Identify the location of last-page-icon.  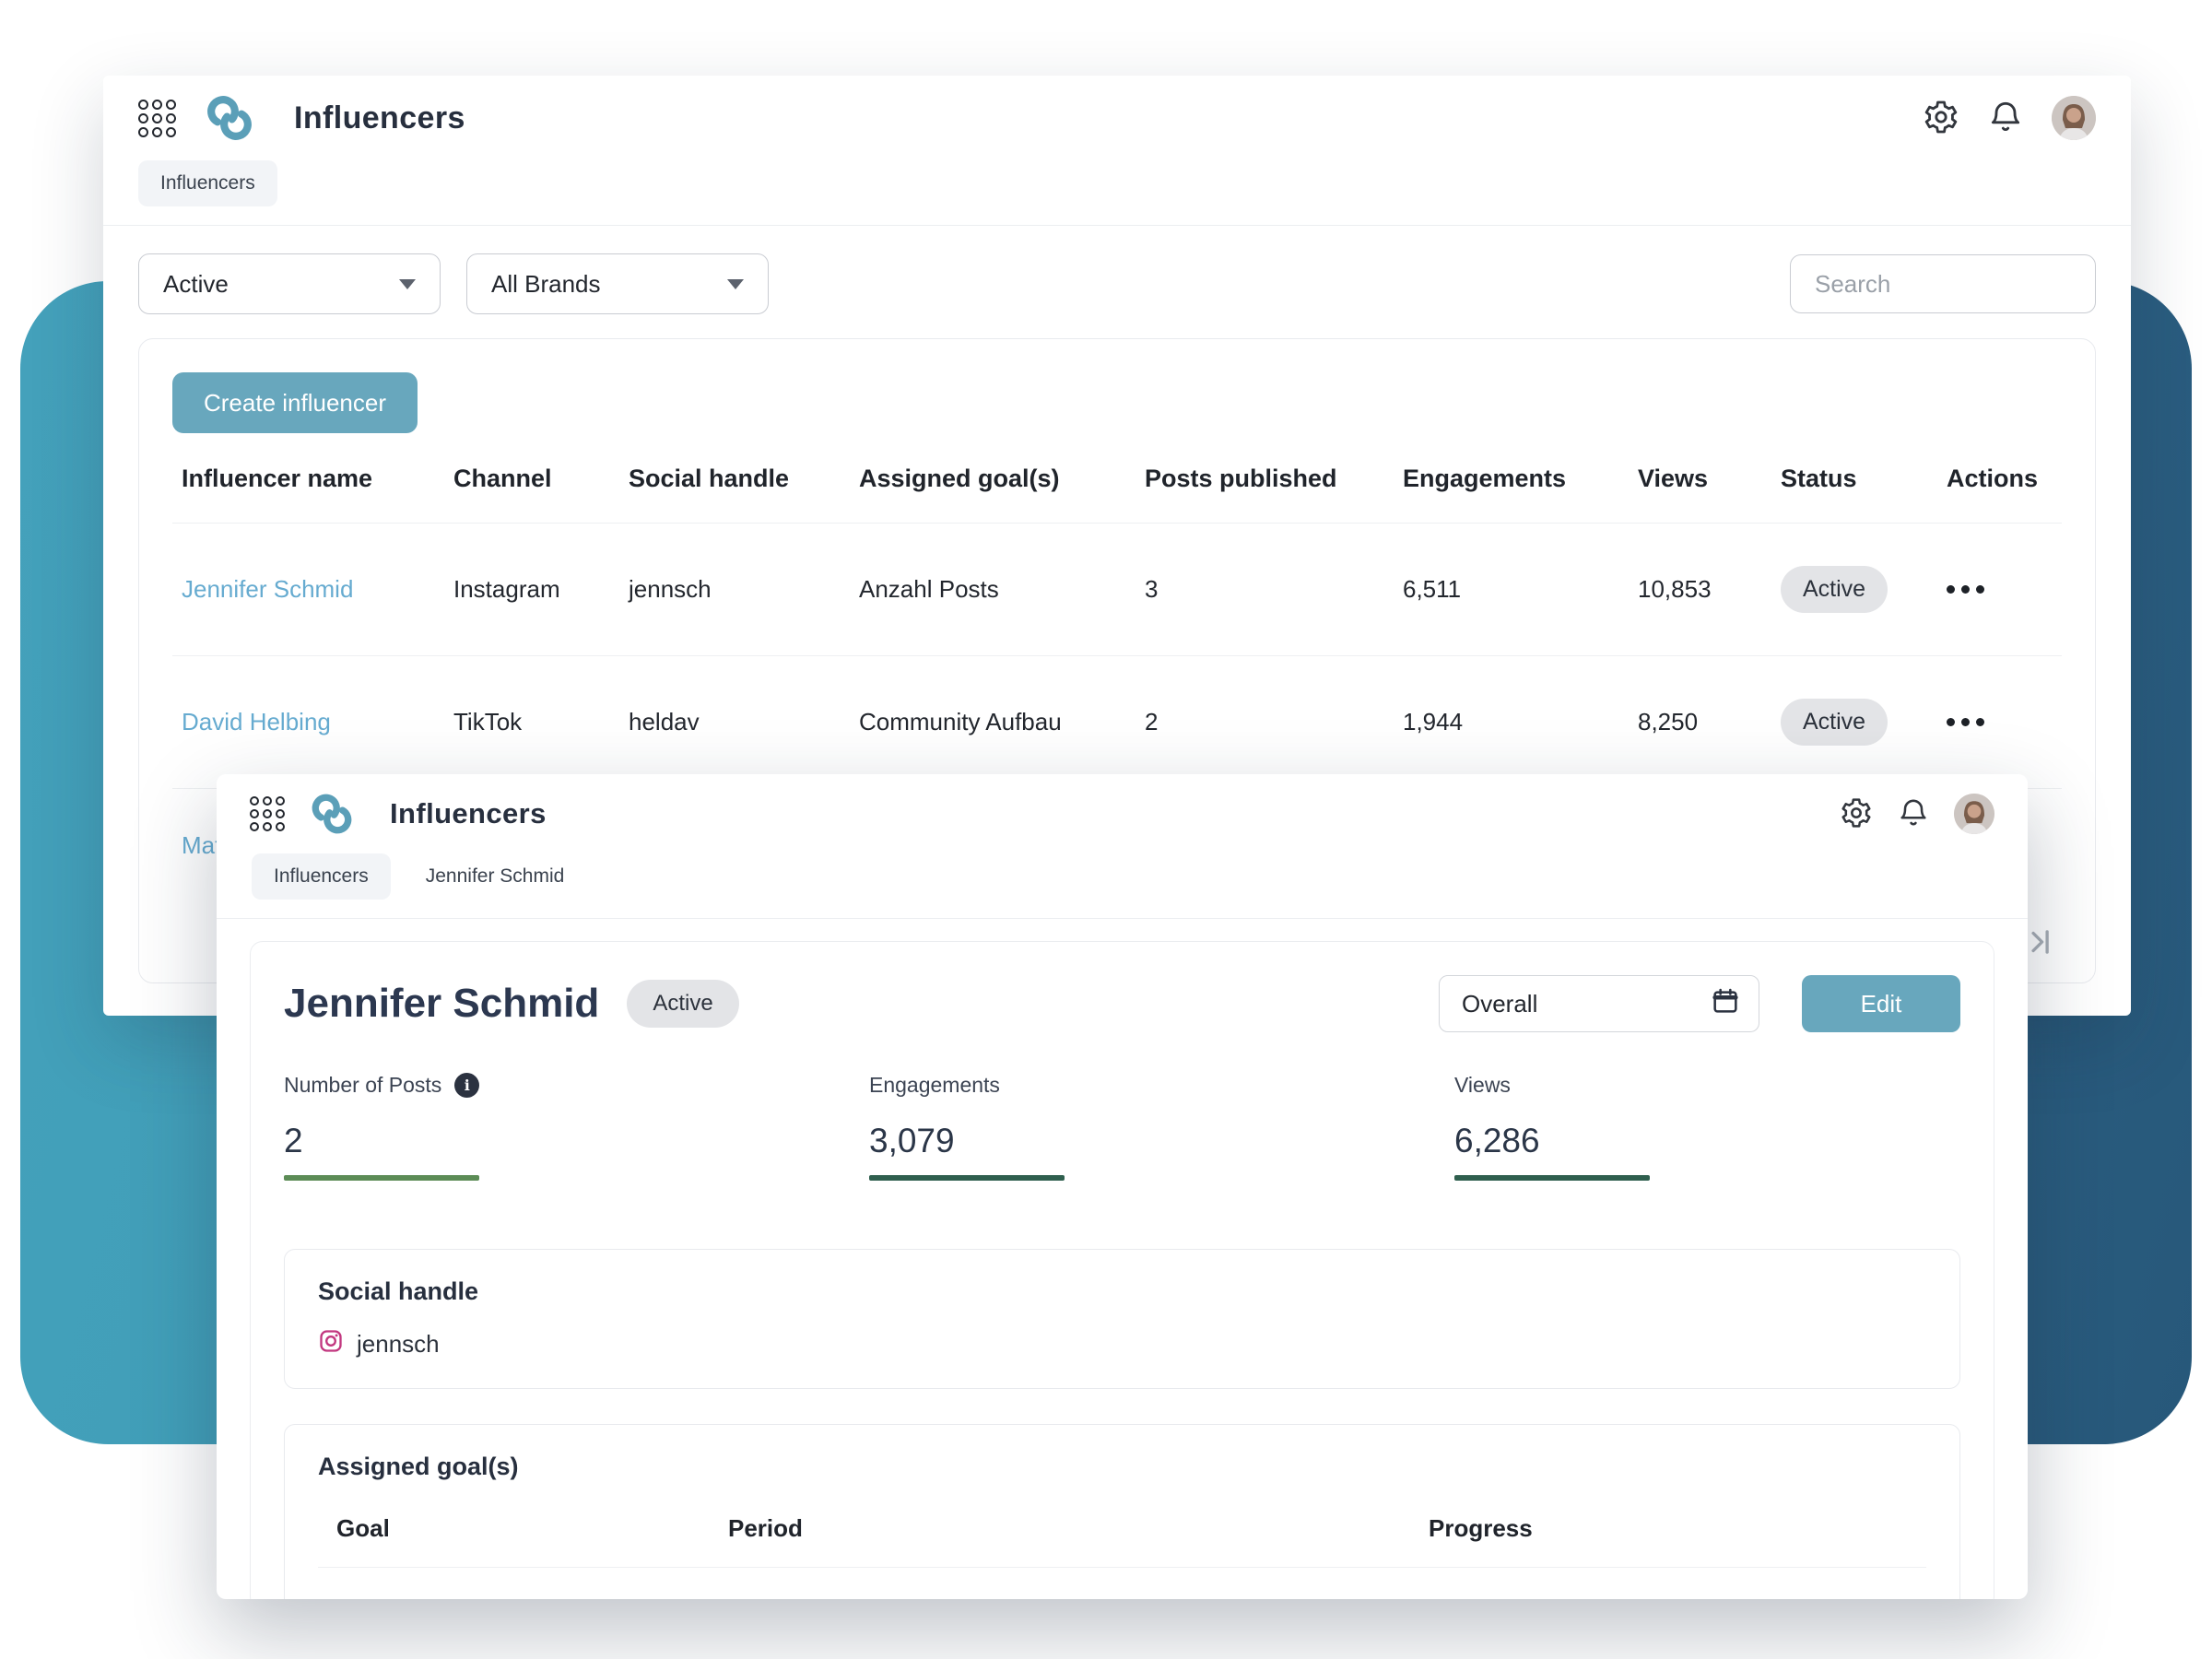
(2040, 944).